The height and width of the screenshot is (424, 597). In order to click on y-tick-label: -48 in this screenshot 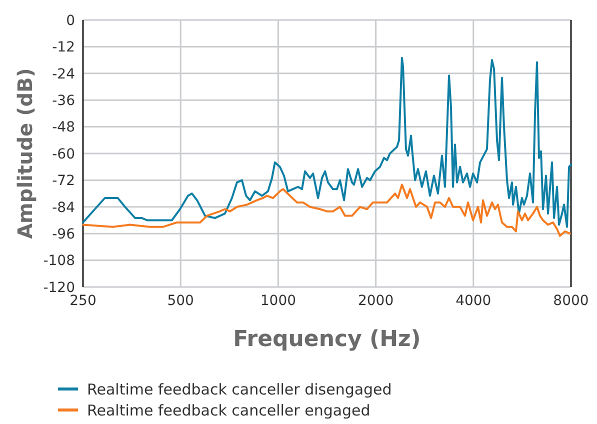, I will do `click(63, 128)`.